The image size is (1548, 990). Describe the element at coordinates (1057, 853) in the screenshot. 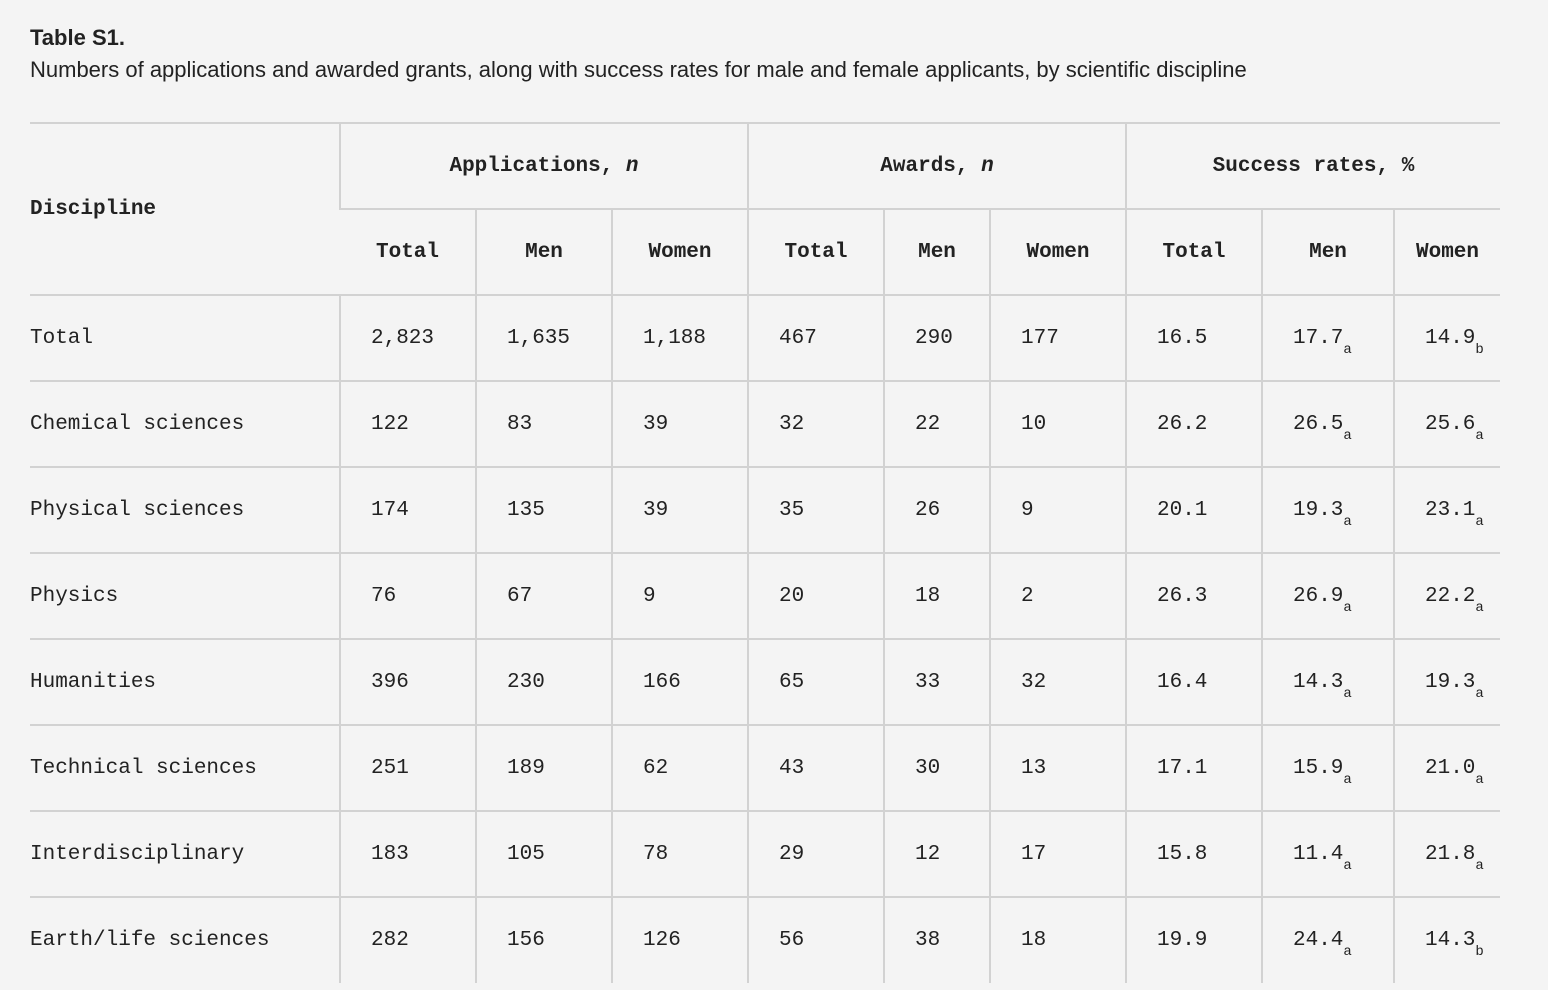

I see `value-cell: 17` at that location.